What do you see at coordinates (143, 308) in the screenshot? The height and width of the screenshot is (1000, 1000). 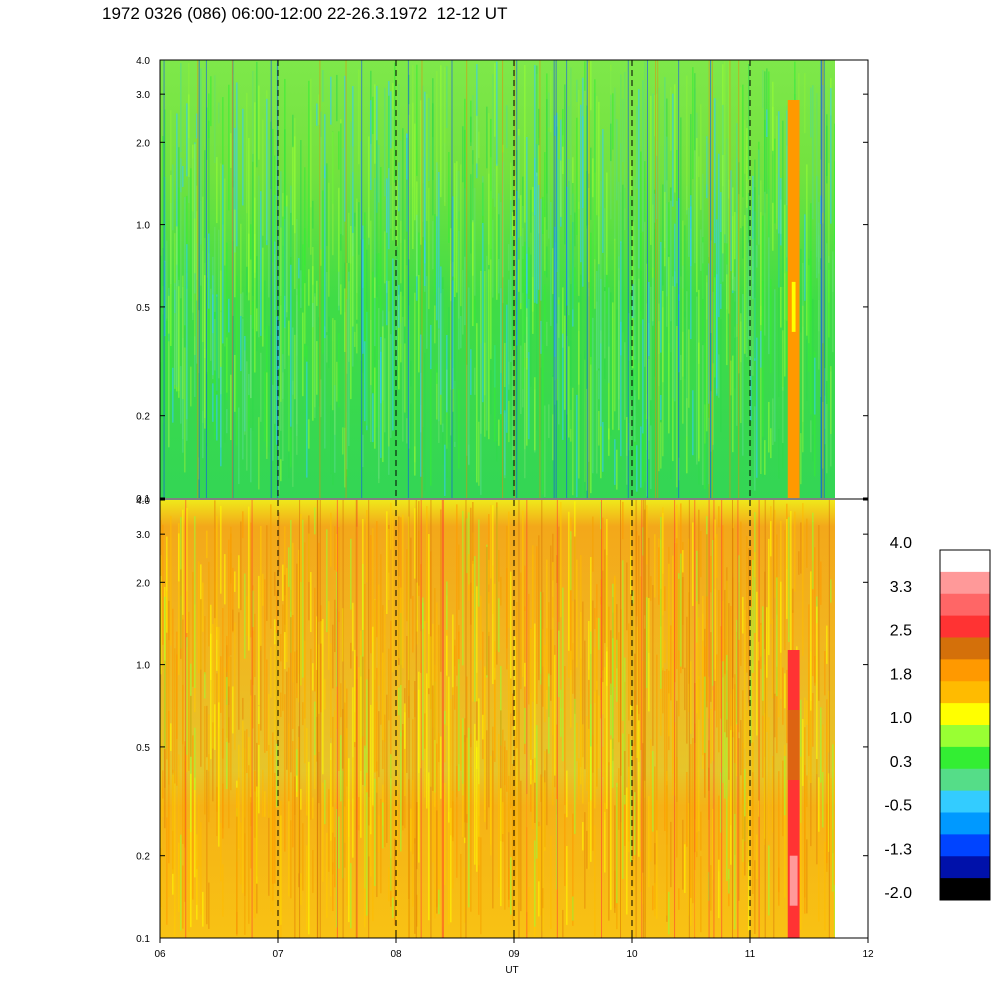 I see `upper-ytick-label: 0.5` at bounding box center [143, 308].